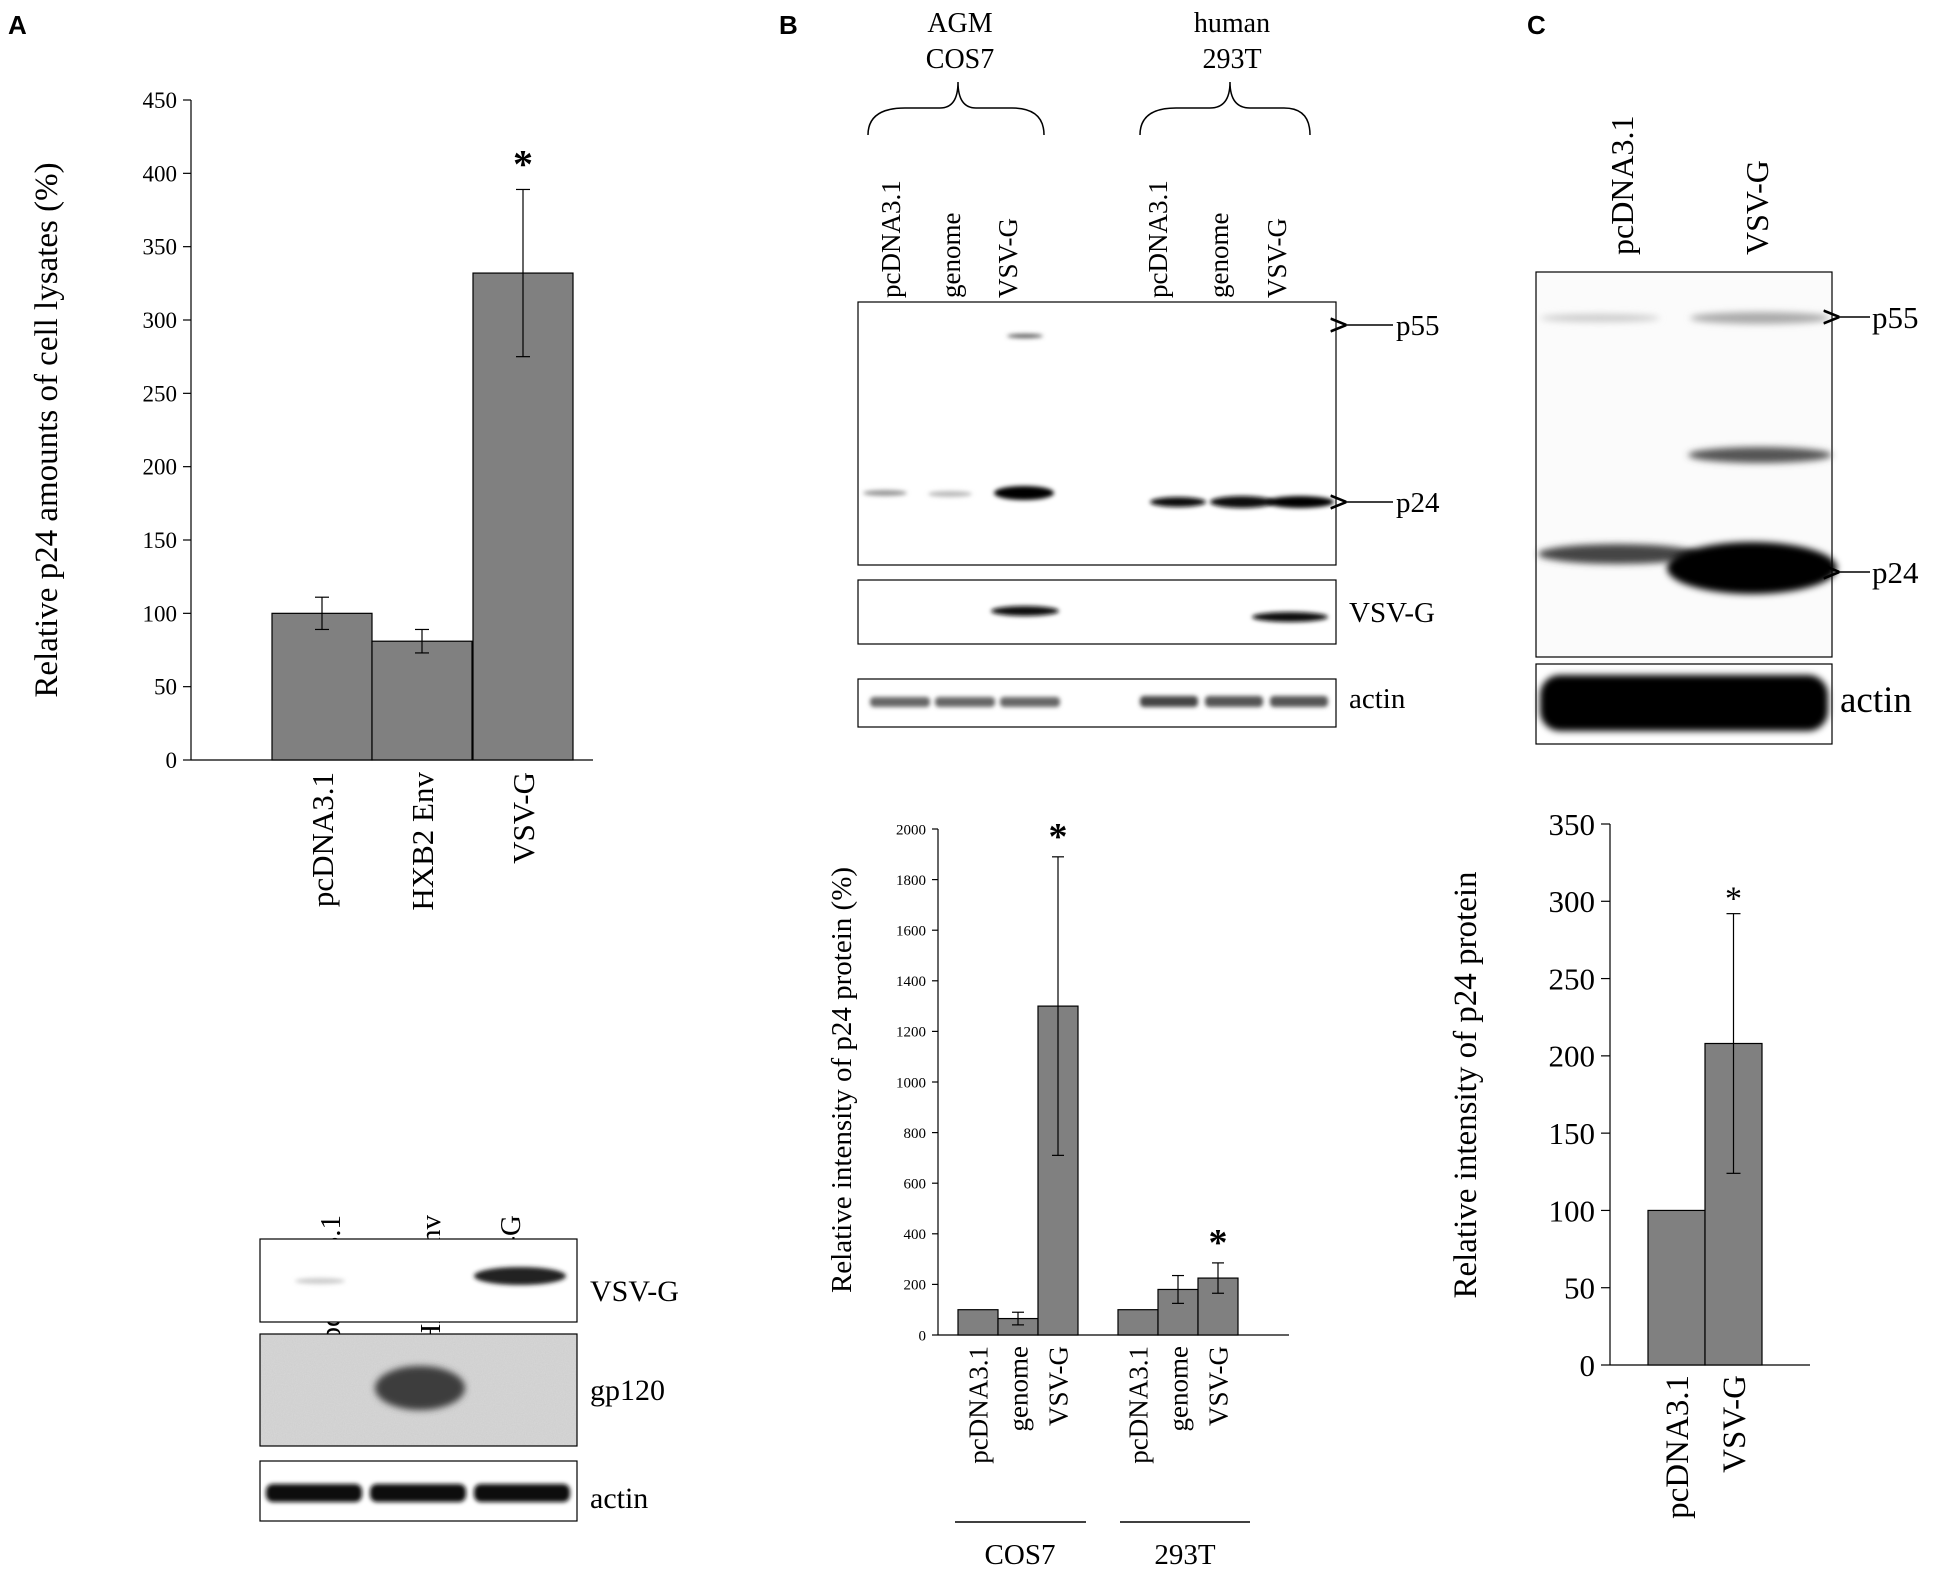 The width and height of the screenshot is (1955, 1571). What do you see at coordinates (634, 1291) in the screenshot?
I see `blot-a-row-vsvg-label: VSV-G` at bounding box center [634, 1291].